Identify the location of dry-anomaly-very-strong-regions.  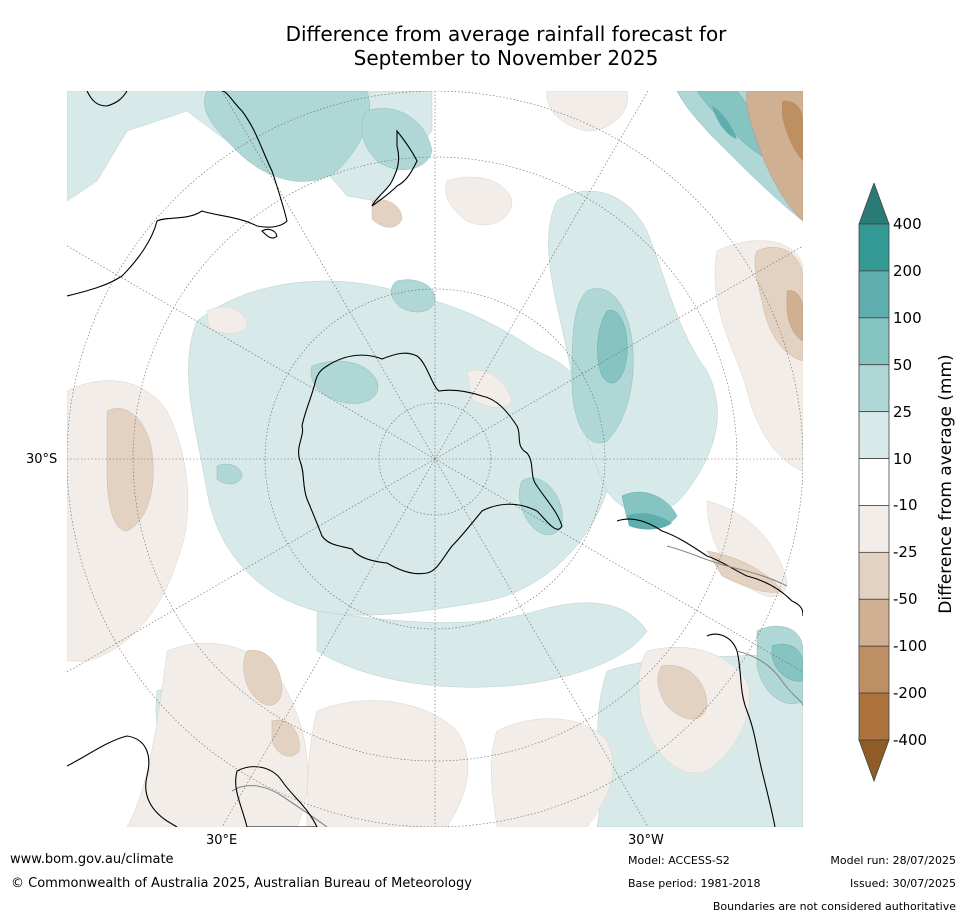
(792, 130).